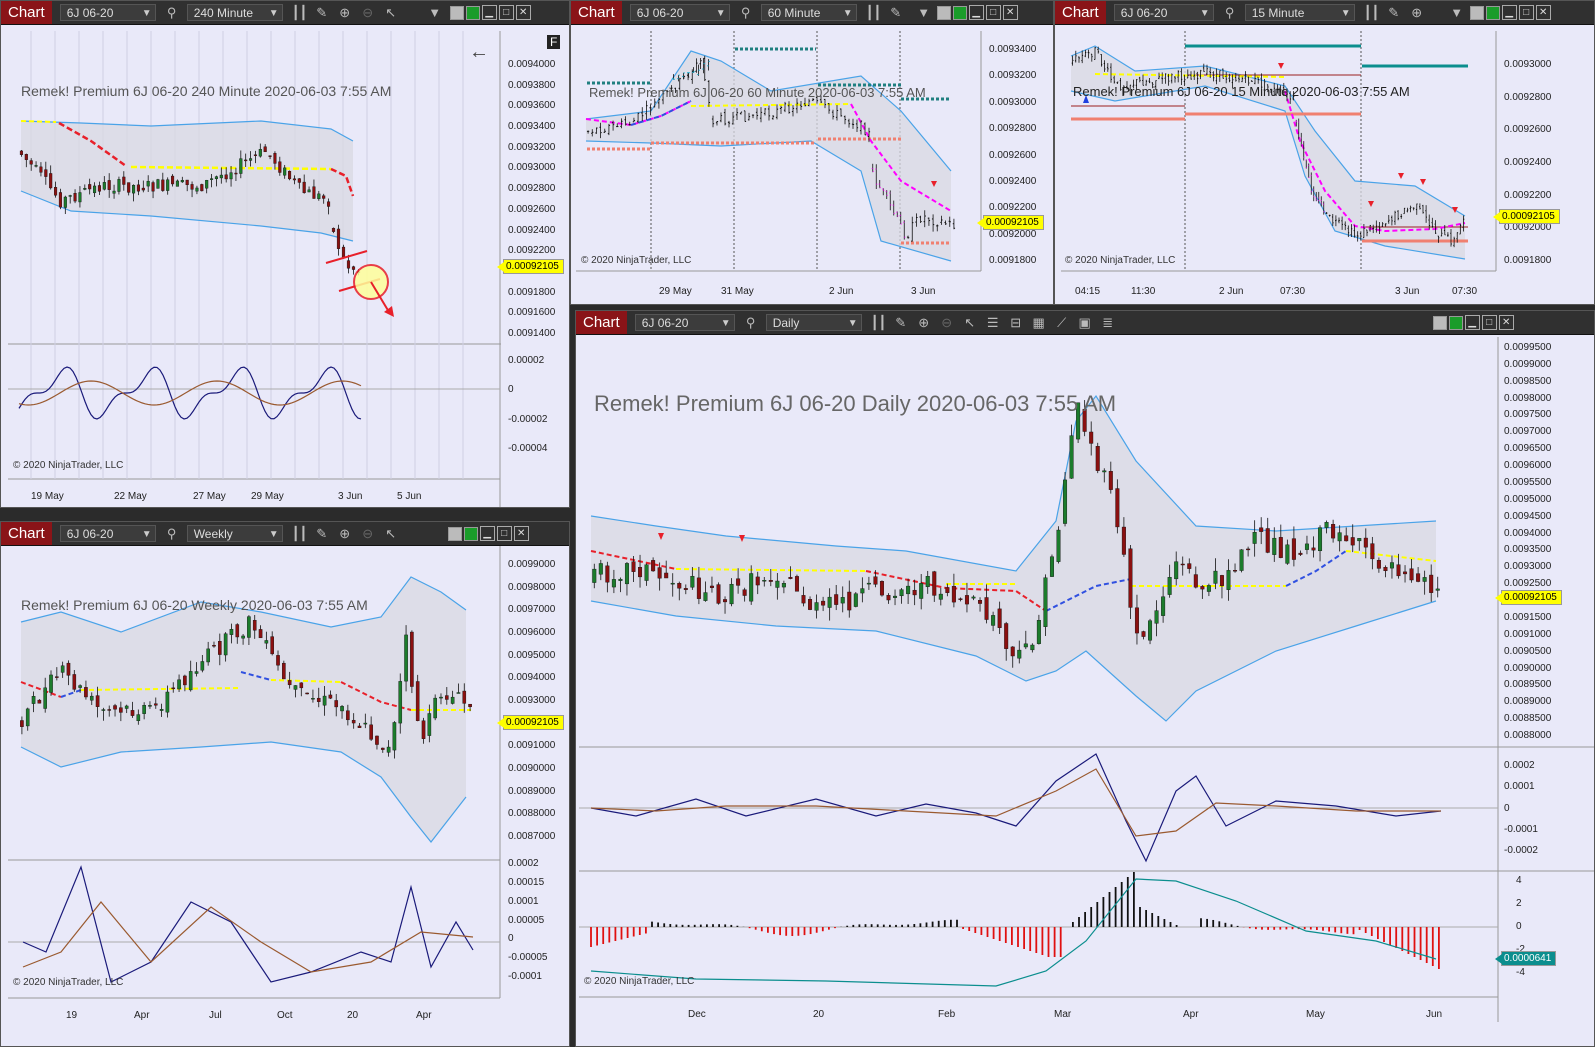  Describe the element at coordinates (1084, 322) in the screenshot. I see `strategies-icon: ▣` at that location.